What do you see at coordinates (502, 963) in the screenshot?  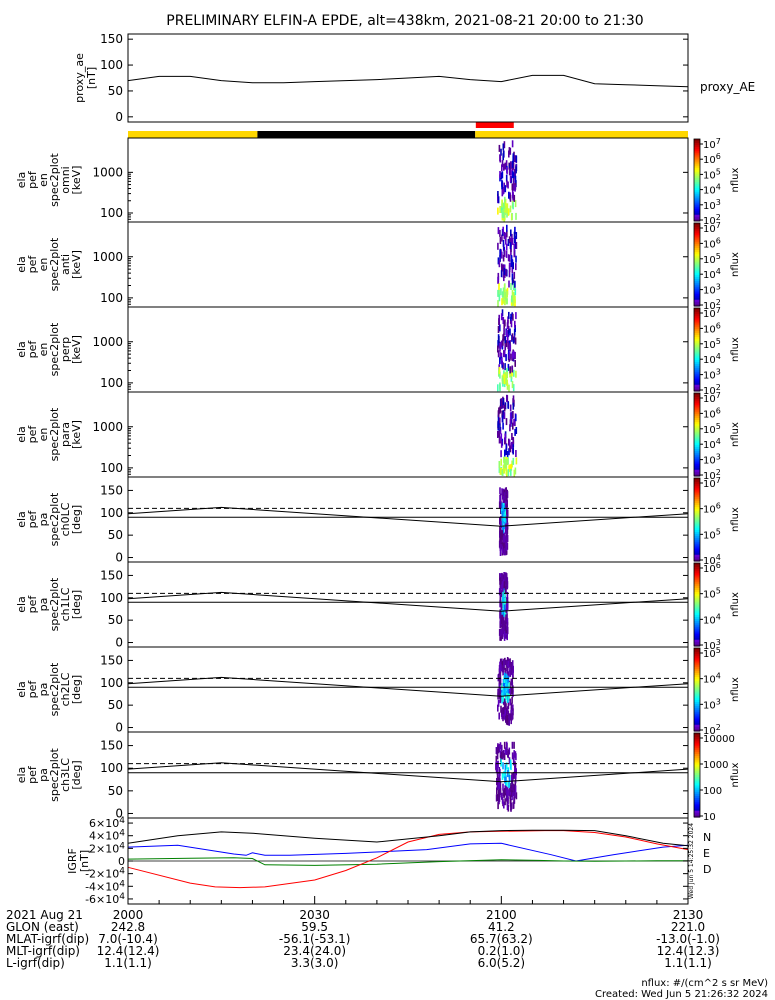 I see `ephemeris-value: 6.0(5.2)` at bounding box center [502, 963].